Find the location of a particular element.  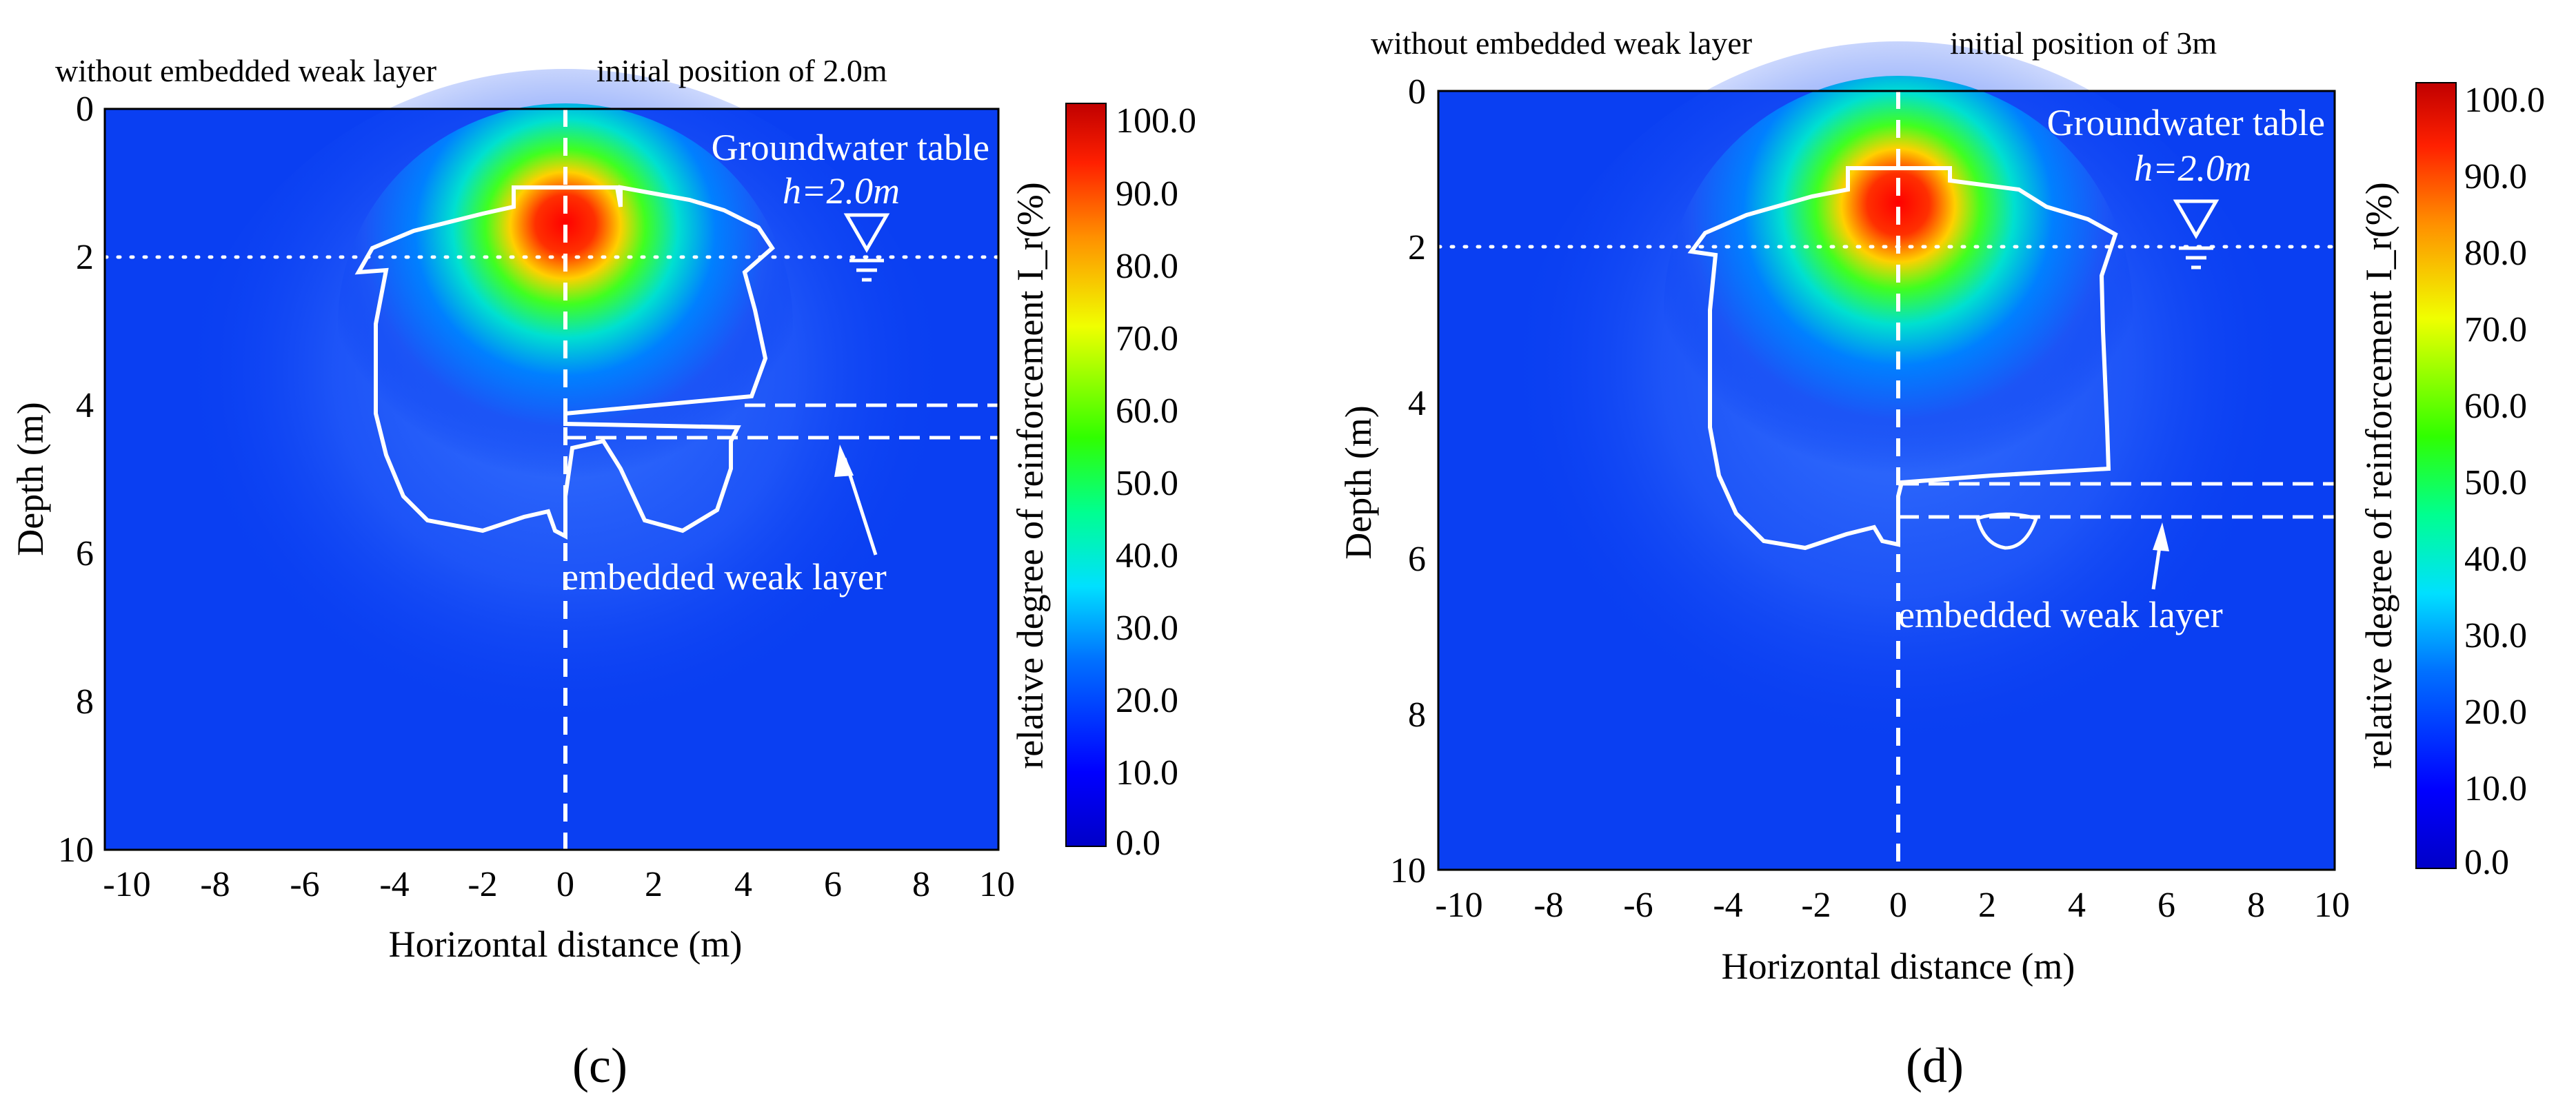

small-zone-contour-d is located at coordinates (2007, 531).